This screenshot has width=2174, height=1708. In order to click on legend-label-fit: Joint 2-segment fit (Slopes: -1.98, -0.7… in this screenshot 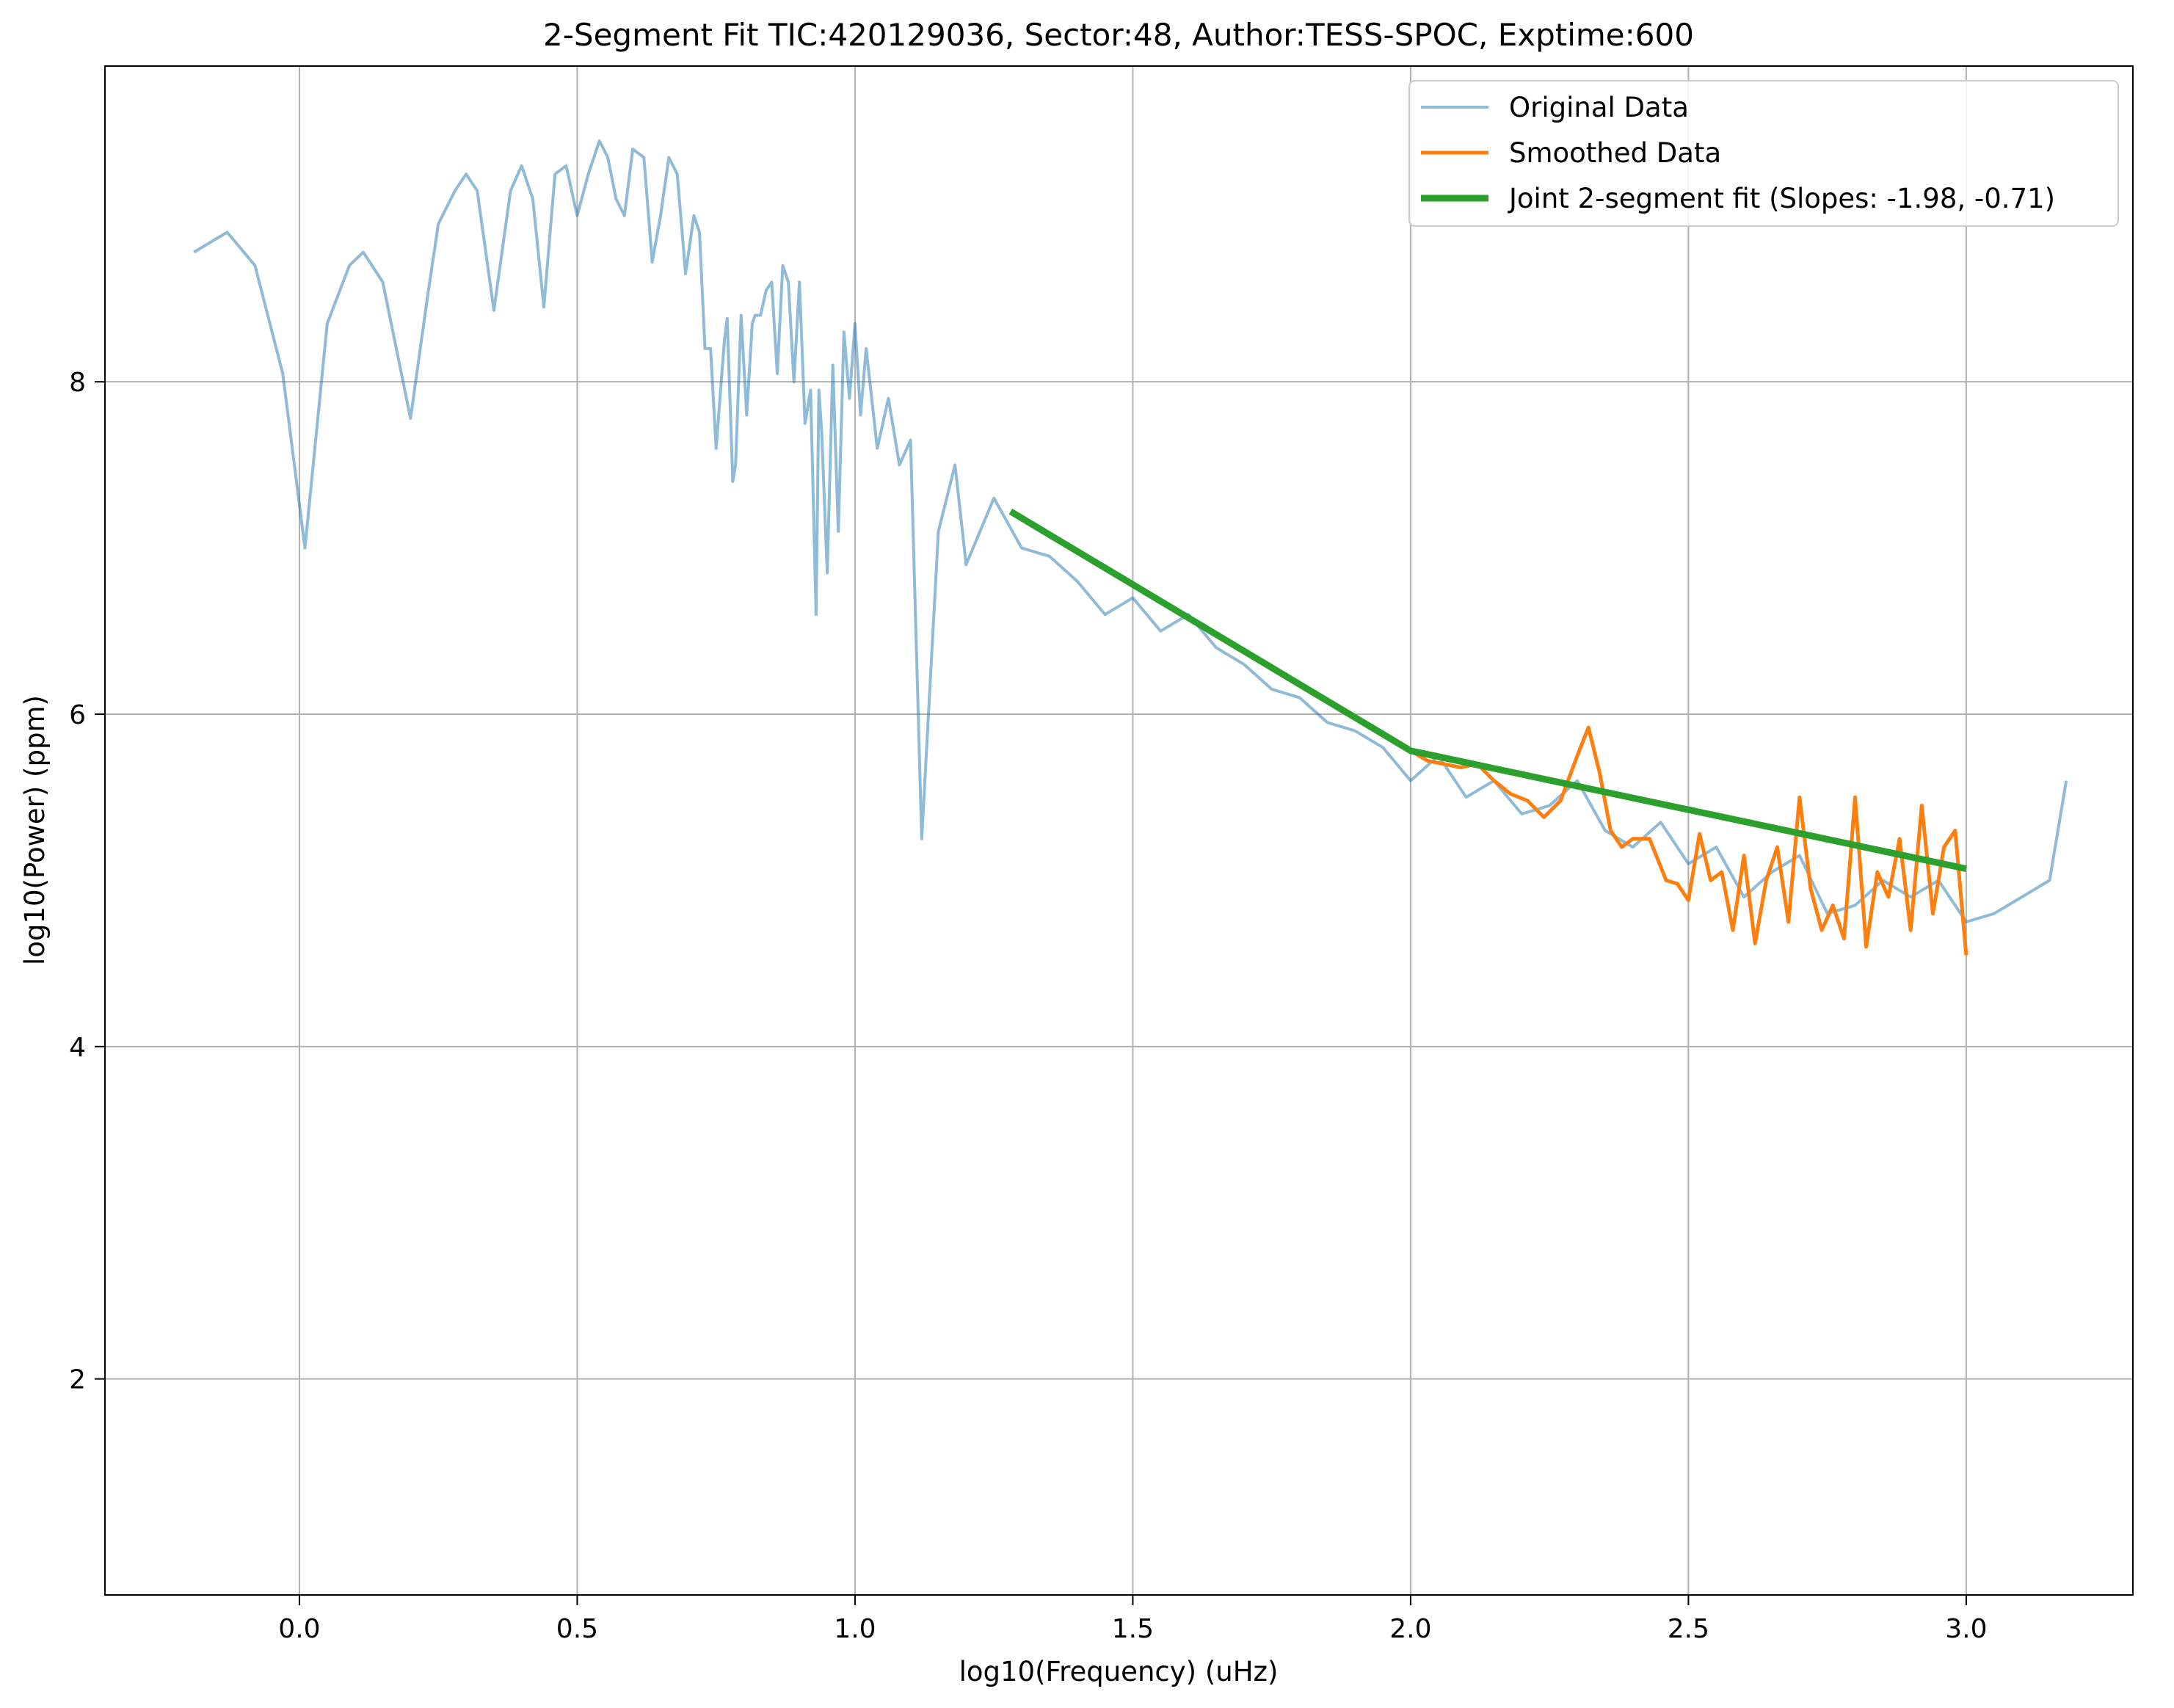, I will do `click(1781, 199)`.